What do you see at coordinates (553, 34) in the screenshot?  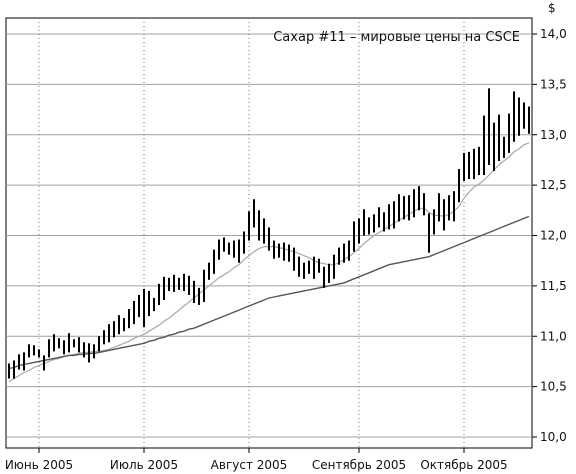 I see `y-tick-label: 14,0` at bounding box center [553, 34].